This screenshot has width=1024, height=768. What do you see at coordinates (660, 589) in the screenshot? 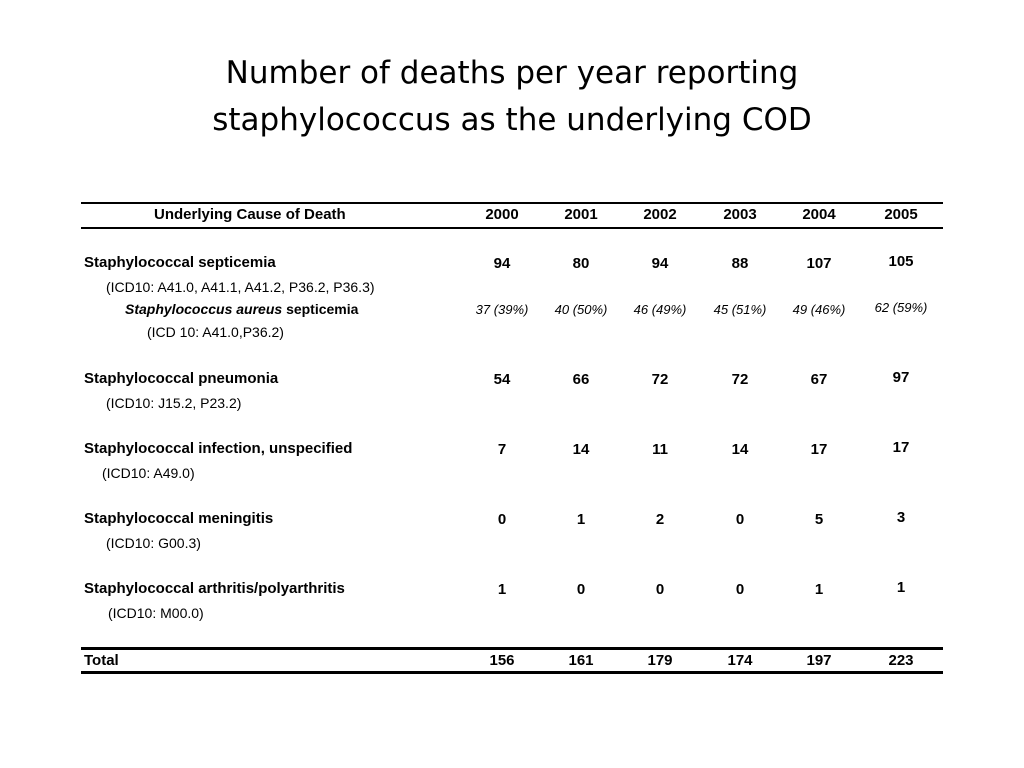
I see `row-arthritis-2002: 0` at bounding box center [660, 589].